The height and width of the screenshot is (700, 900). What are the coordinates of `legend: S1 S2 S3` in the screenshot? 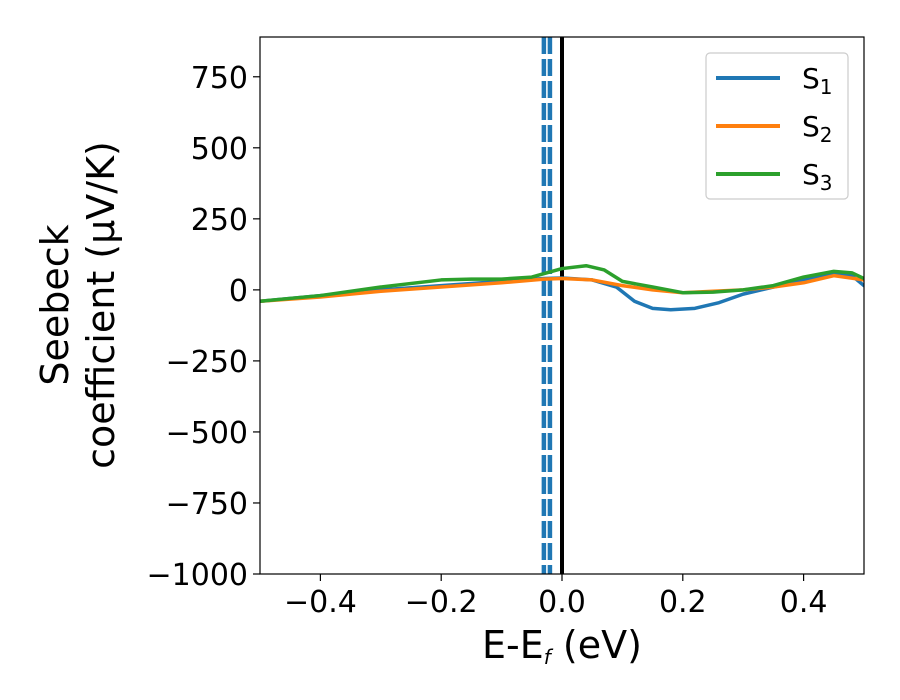 It's located at (777, 126).